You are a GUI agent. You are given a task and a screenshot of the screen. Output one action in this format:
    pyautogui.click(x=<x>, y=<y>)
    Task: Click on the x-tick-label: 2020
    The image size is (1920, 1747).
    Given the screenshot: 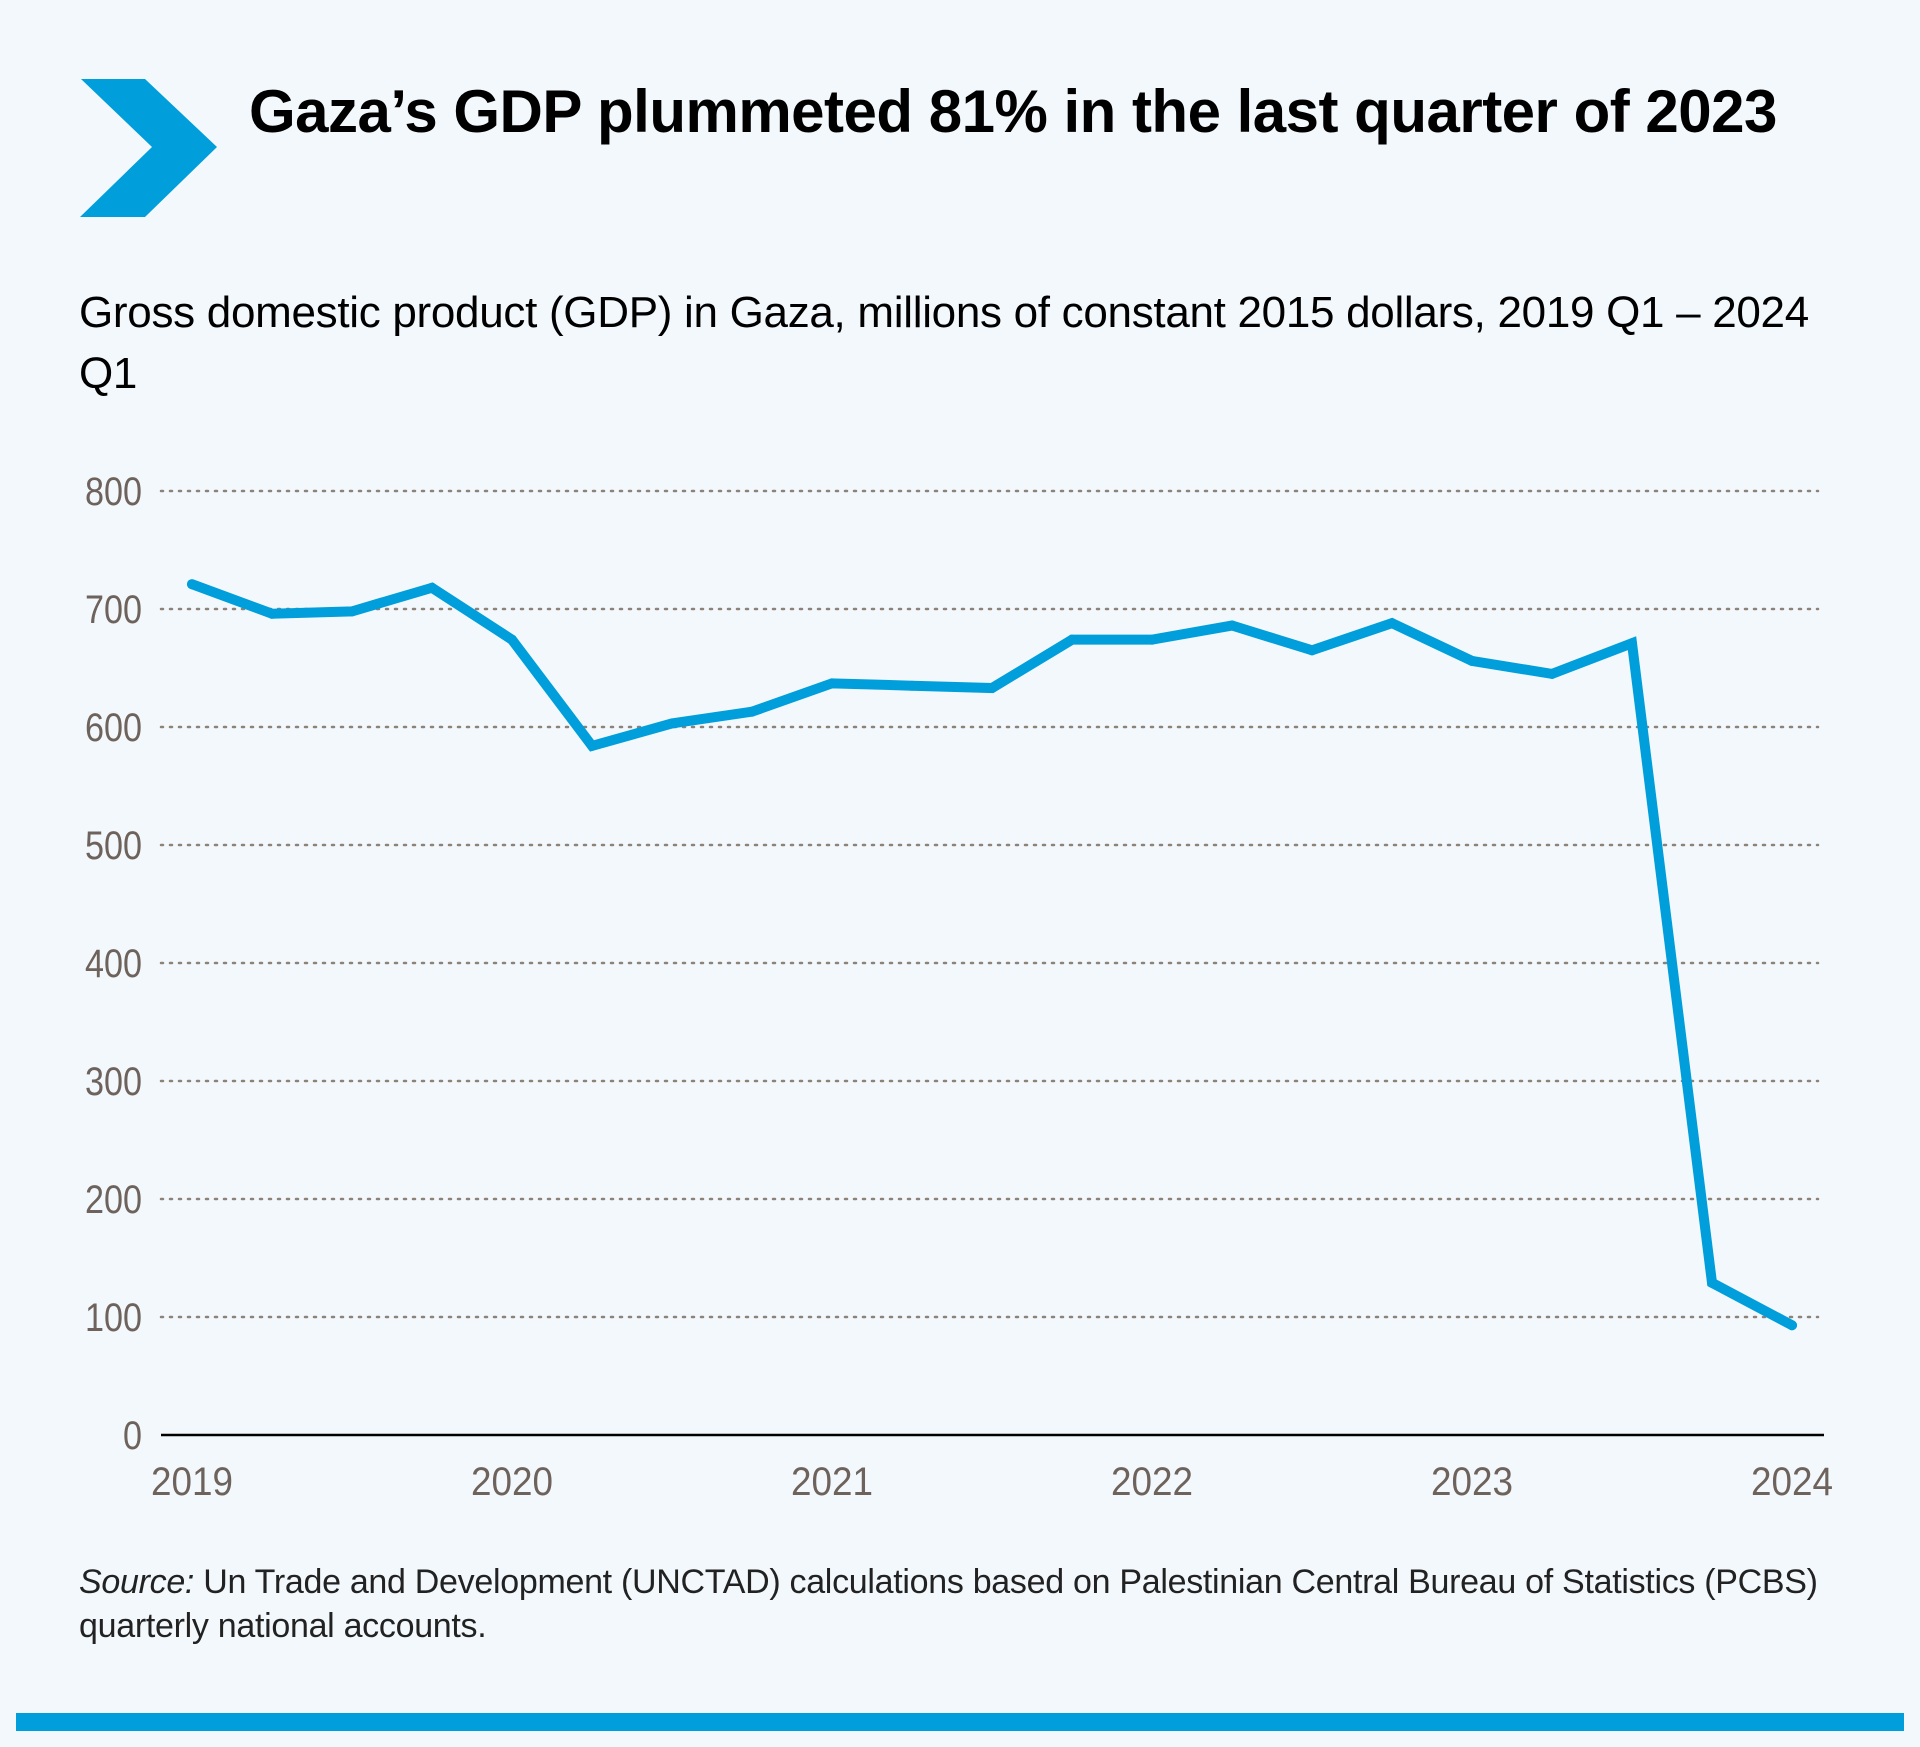 What is the action you would take?
    pyautogui.click(x=512, y=1482)
    